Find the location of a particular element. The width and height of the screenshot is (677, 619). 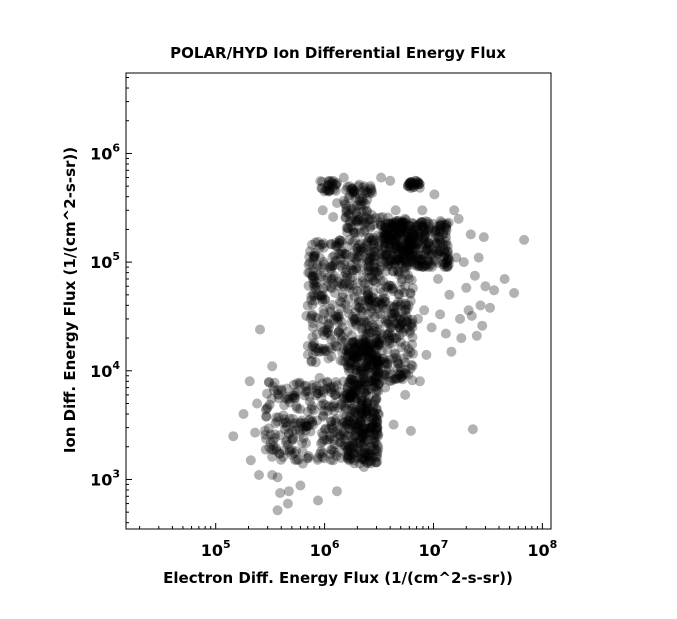

y-axis-label: Ion Diff. Energy Flux (1/(cm^2-s-sr)) is located at coordinates (70, 300).